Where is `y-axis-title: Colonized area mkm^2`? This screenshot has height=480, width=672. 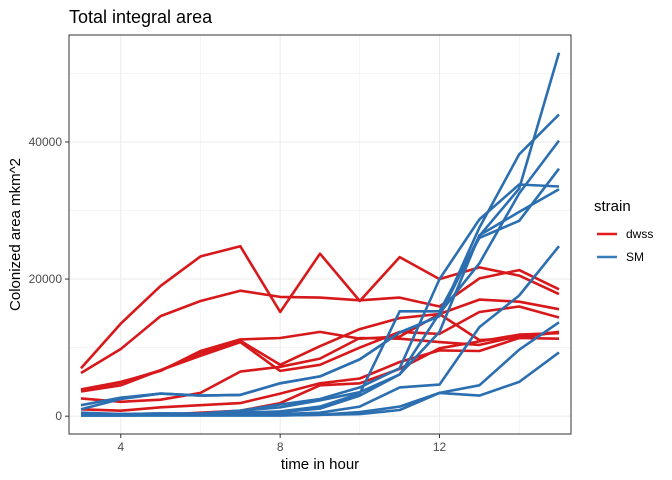 y-axis-title: Colonized area mkm^2 is located at coordinates (15, 234).